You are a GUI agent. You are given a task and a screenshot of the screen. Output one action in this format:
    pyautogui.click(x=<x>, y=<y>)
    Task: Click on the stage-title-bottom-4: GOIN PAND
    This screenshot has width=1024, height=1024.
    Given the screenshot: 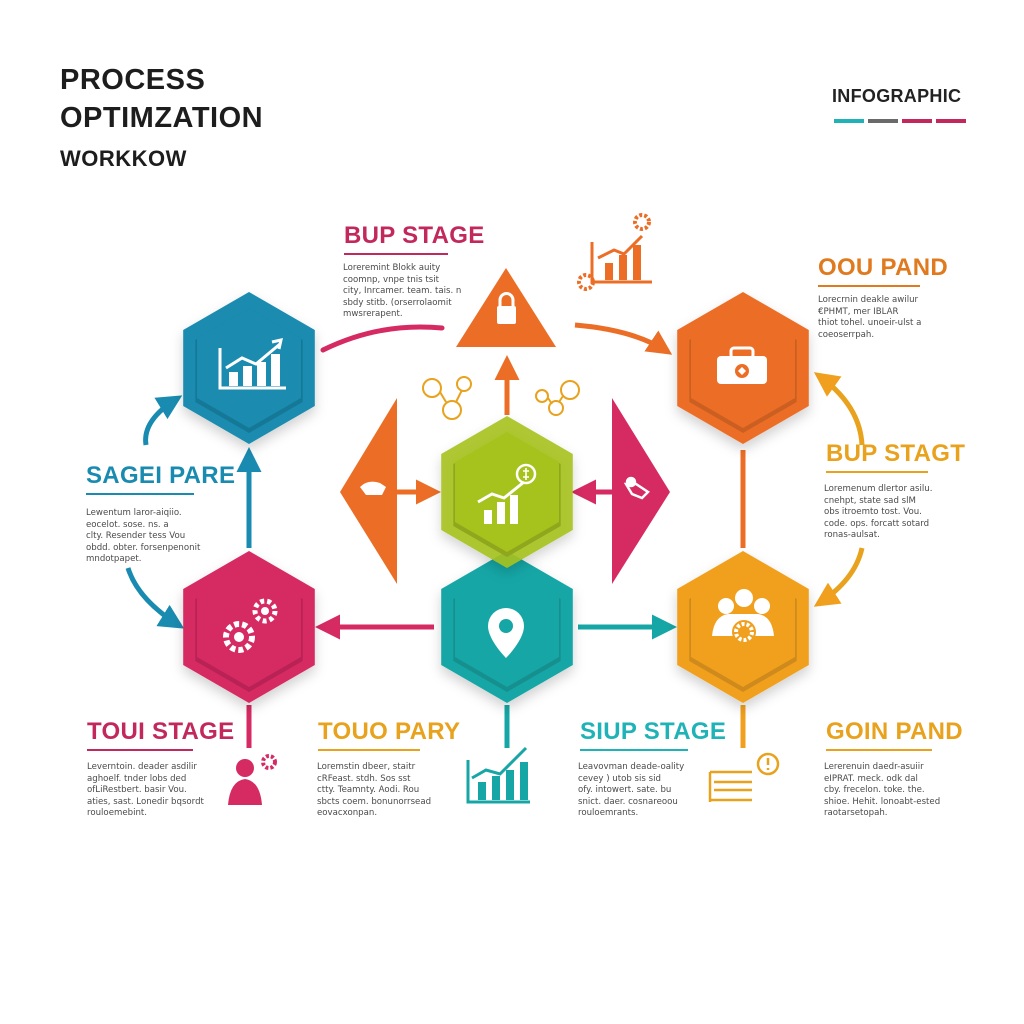 What is the action you would take?
    pyautogui.click(x=894, y=731)
    